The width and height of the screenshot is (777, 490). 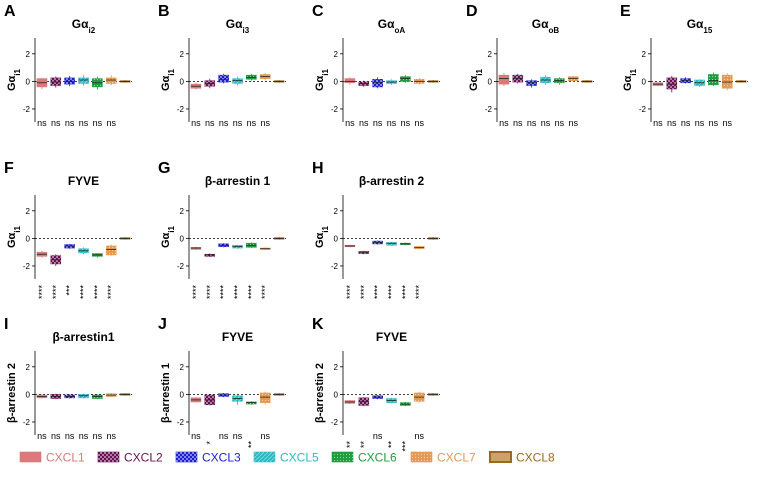 I want to click on legend-swatch-pattern-cxcl3, so click(x=186, y=457).